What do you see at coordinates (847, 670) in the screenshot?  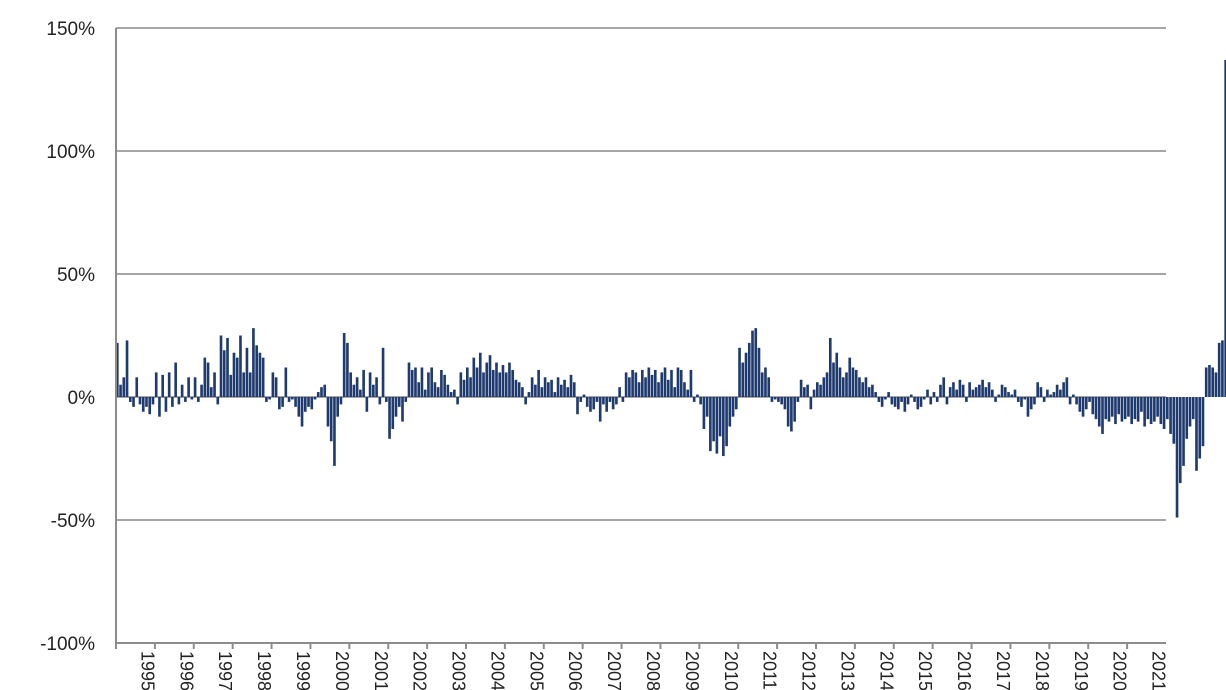 I see `x-tick-label: 2013` at bounding box center [847, 670].